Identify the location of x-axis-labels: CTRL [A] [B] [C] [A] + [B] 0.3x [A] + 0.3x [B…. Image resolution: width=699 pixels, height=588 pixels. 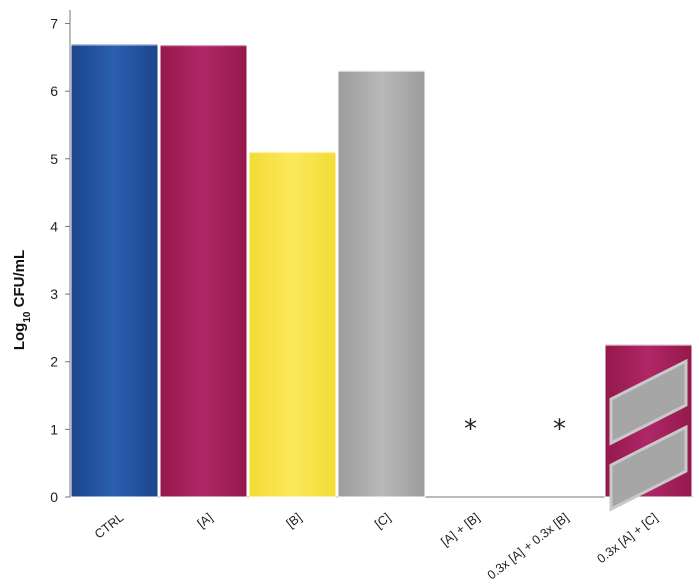
(376, 546).